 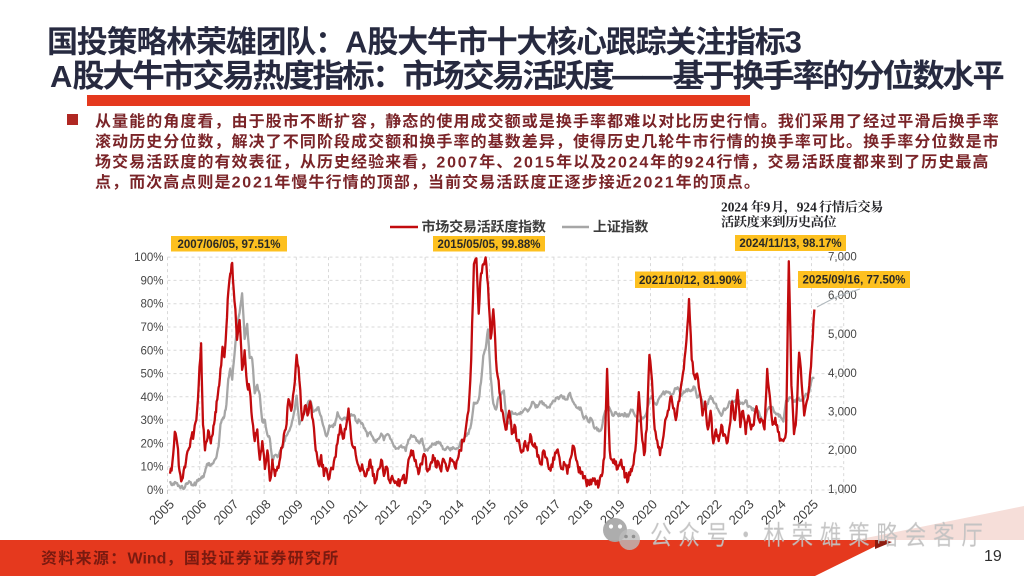 What do you see at coordinates (489, 245) in the screenshot?
I see `svg-text: 2015/05/05, 99.88%` at bounding box center [489, 245].